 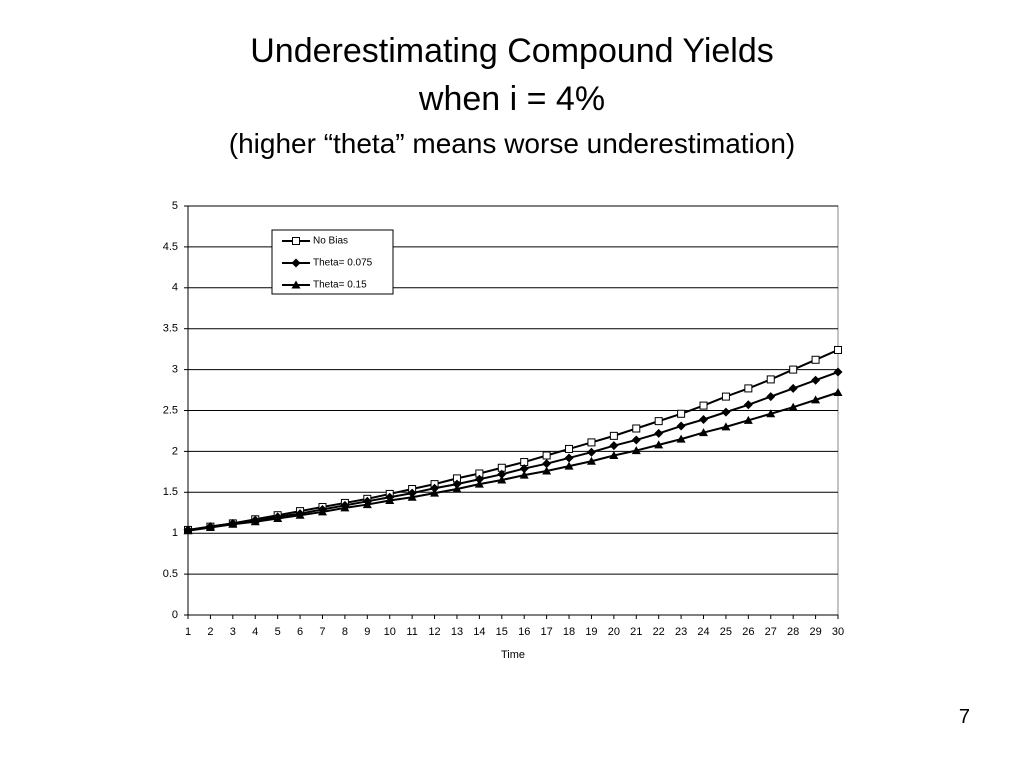 I want to click on slide-number: 7, so click(x=964, y=717).